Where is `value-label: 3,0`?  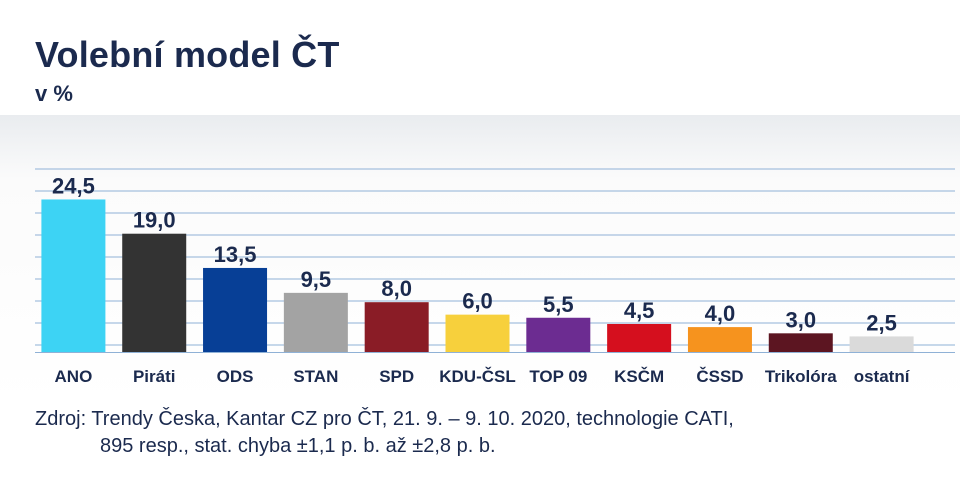 value-label: 3,0 is located at coordinates (800, 319).